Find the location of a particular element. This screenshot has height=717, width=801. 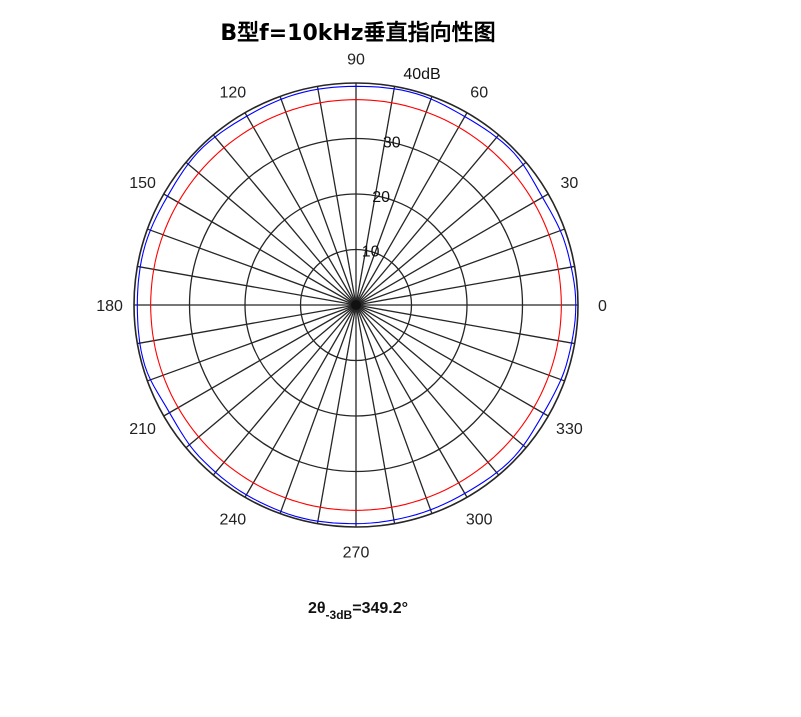

theta-tick-label: 60 is located at coordinates (479, 93).